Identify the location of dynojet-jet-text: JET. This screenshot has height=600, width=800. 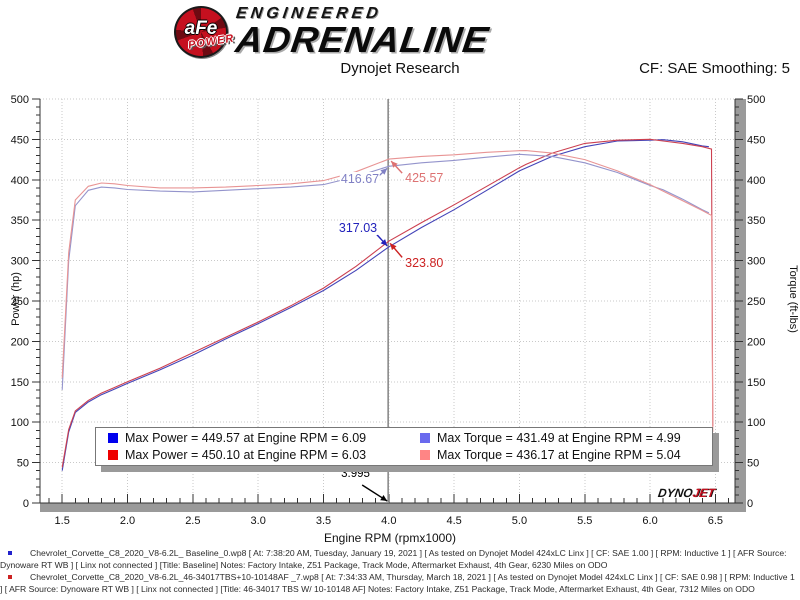
(703, 493).